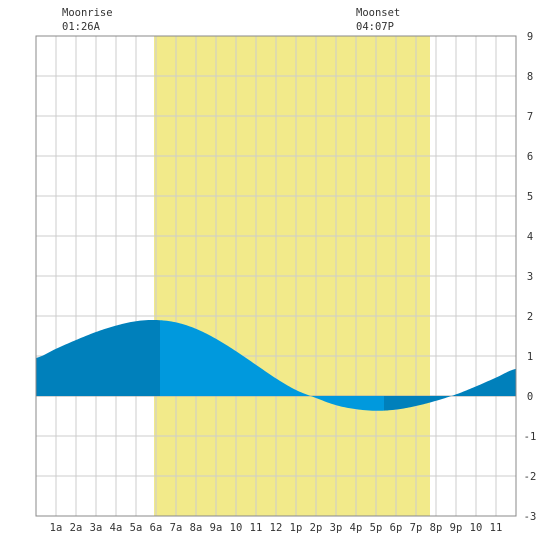 The height and width of the screenshot is (550, 550). What do you see at coordinates (356, 528) in the screenshot?
I see `x-tick-label: 4p` at bounding box center [356, 528].